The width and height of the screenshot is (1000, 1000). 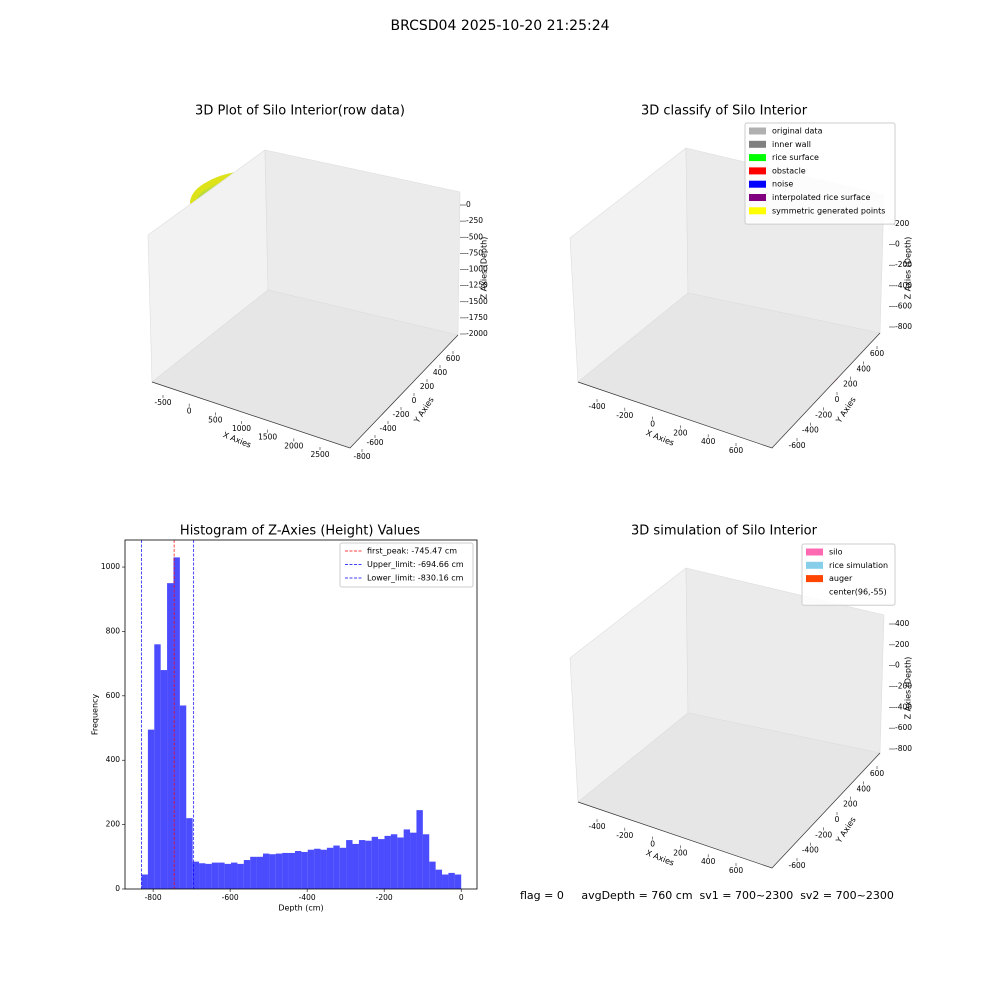 What do you see at coordinates (596, 826) in the screenshot?
I see `x-tick-label: -400` at bounding box center [596, 826].